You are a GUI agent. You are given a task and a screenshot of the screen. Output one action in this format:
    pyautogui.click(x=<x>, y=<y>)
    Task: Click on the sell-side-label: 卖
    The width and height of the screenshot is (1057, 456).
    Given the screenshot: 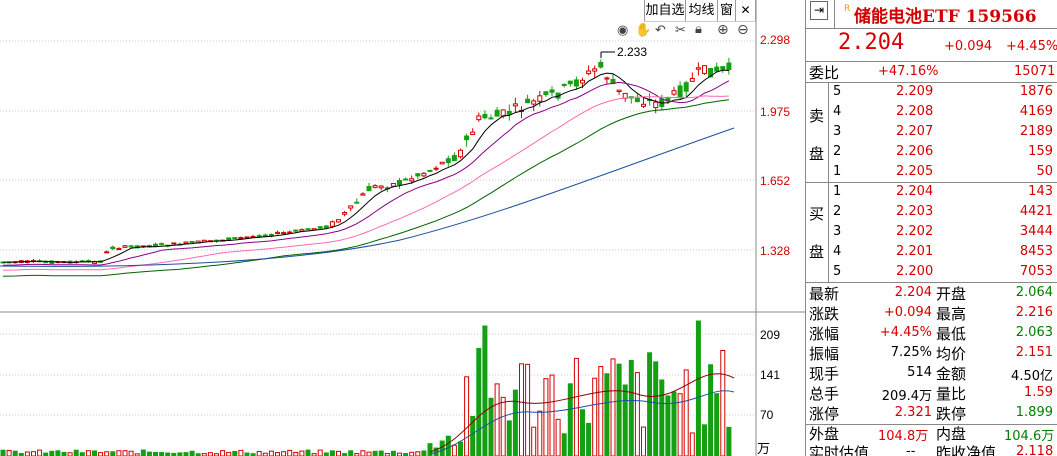 What is the action you would take?
    pyautogui.click(x=817, y=116)
    